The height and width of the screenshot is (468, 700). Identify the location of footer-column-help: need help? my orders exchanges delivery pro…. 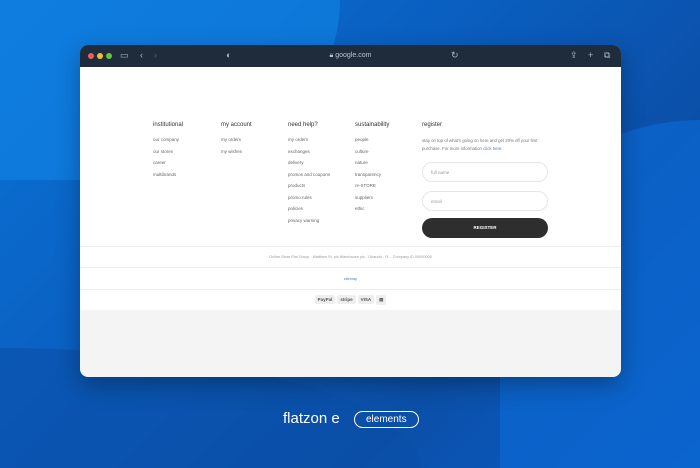
(309, 175).